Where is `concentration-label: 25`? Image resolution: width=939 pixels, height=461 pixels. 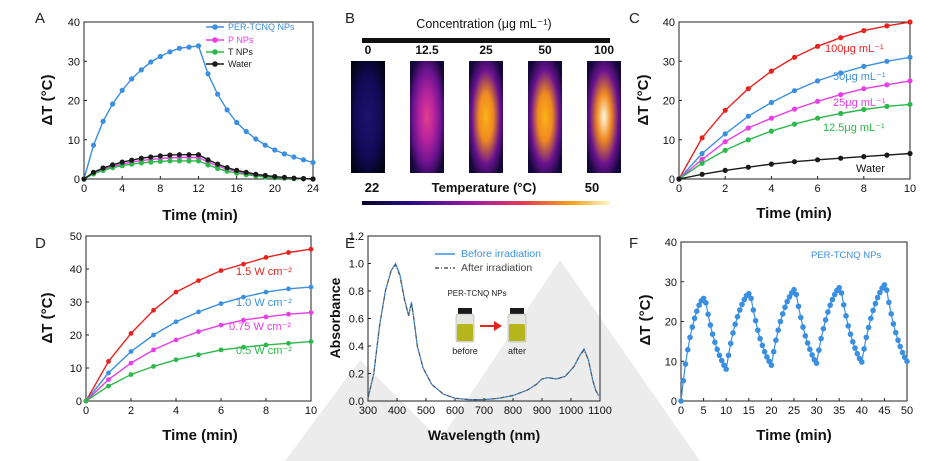 concentration-label: 25 is located at coordinates (486, 50).